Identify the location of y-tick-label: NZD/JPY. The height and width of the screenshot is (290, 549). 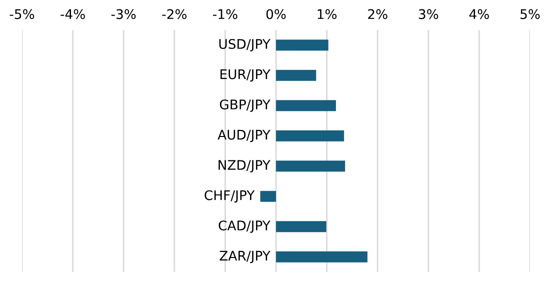
(244, 166).